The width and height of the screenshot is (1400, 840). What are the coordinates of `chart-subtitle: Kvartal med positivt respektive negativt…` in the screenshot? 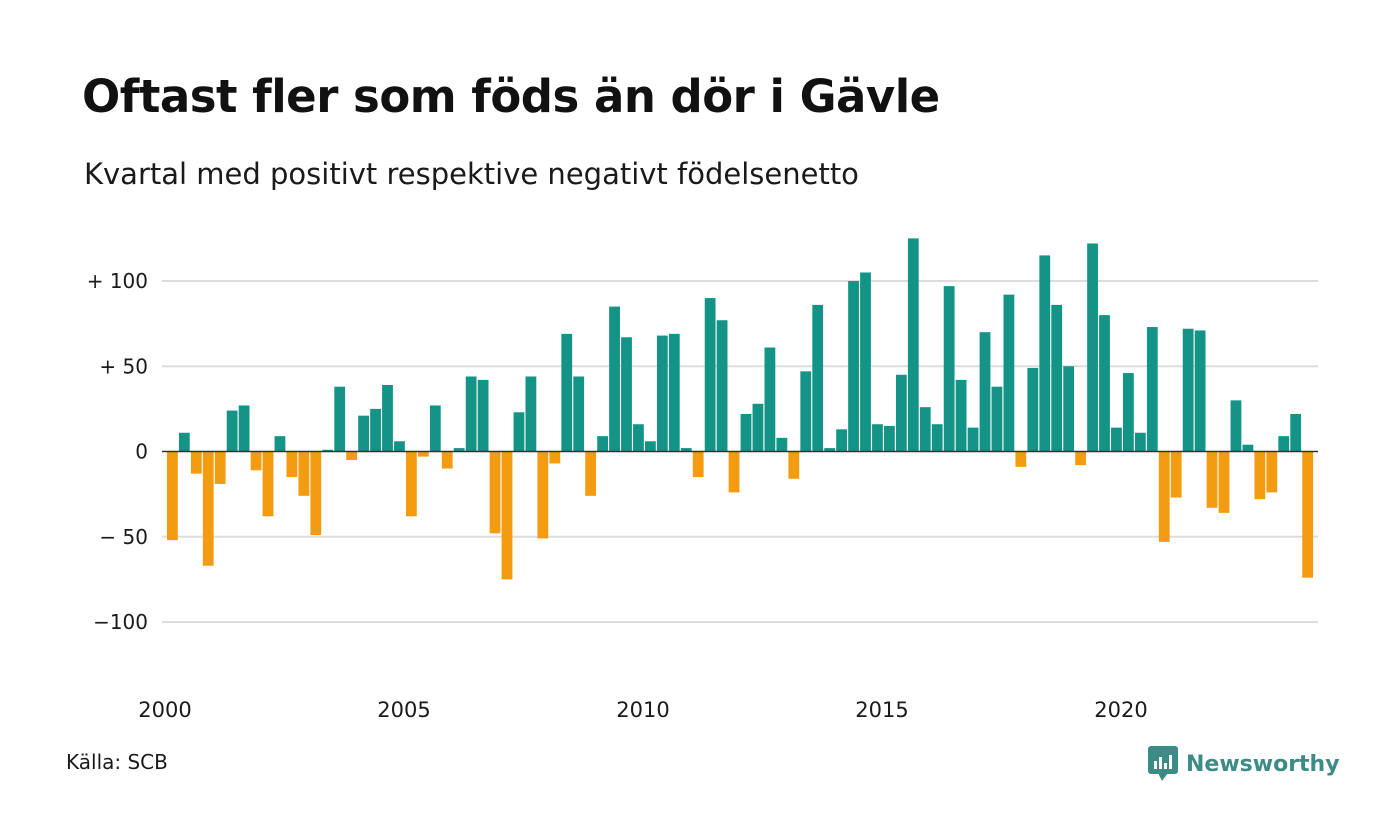 It's located at (471, 174).